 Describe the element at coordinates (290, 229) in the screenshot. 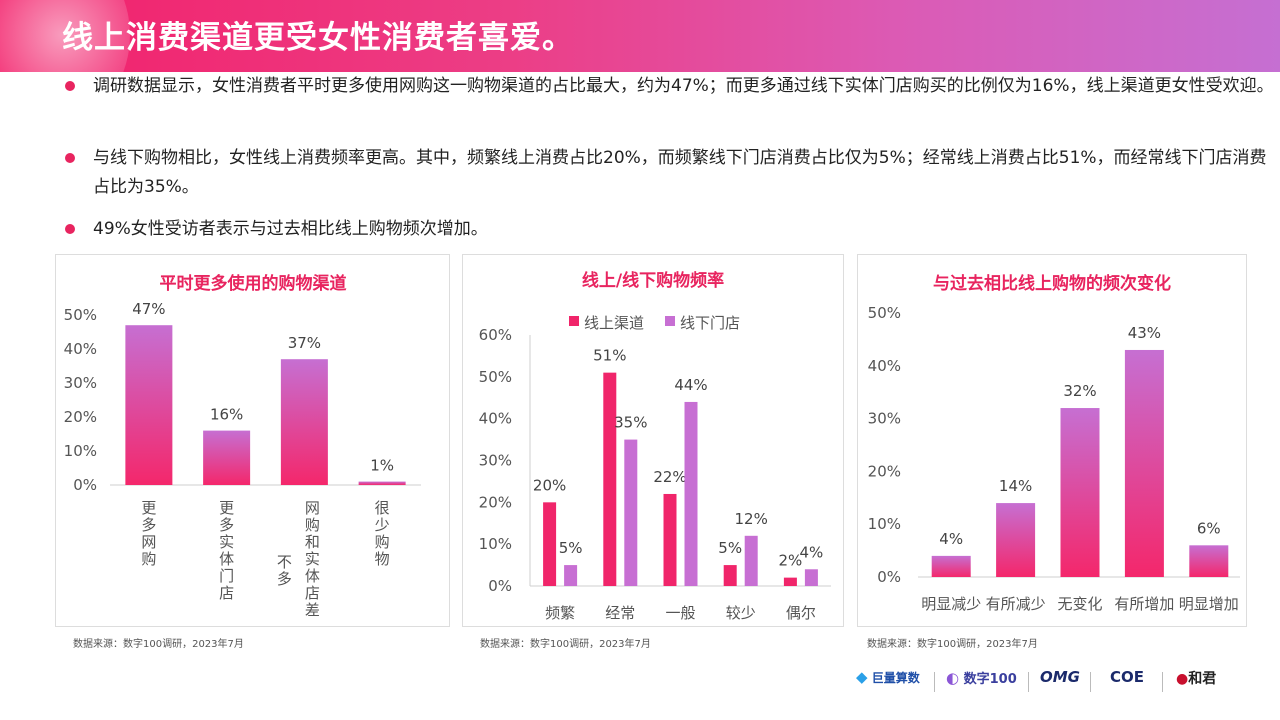

I see `bullet-text: 49%女性受访者表示与过去相比线上购物频次增加。` at that location.